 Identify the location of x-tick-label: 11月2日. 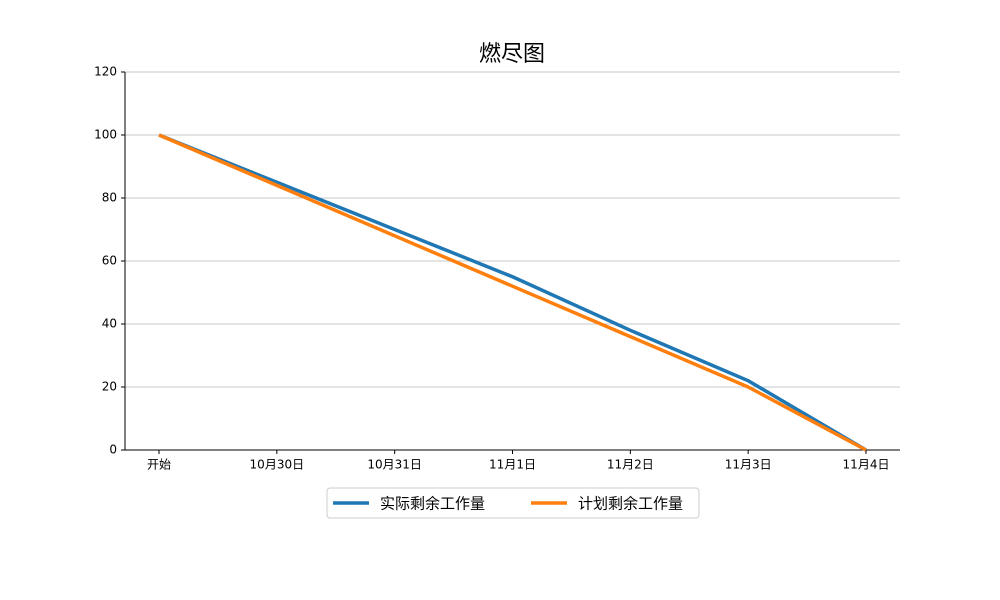
(630, 465).